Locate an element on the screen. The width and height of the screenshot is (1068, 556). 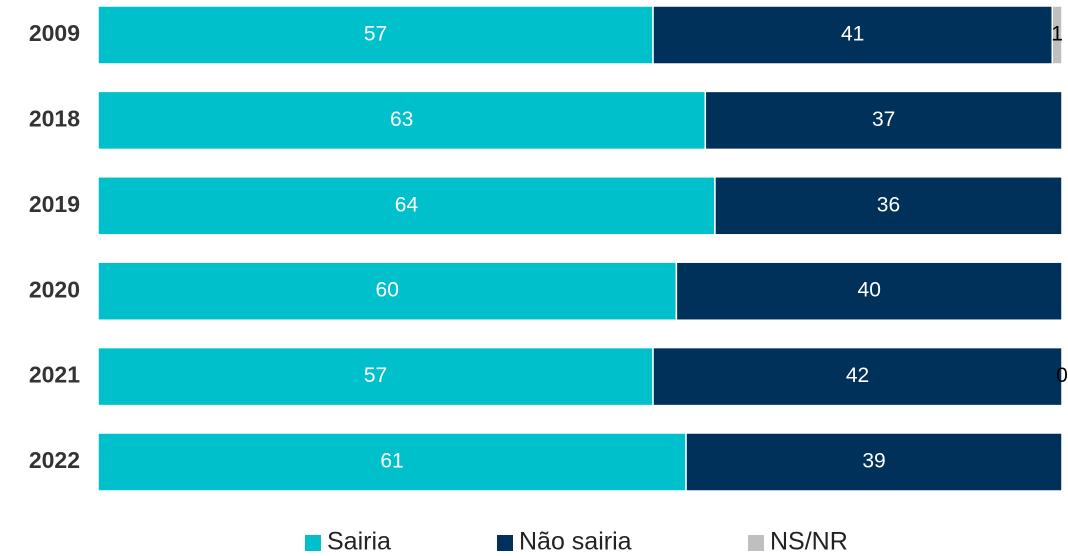
value-label: 61 is located at coordinates (391, 461).